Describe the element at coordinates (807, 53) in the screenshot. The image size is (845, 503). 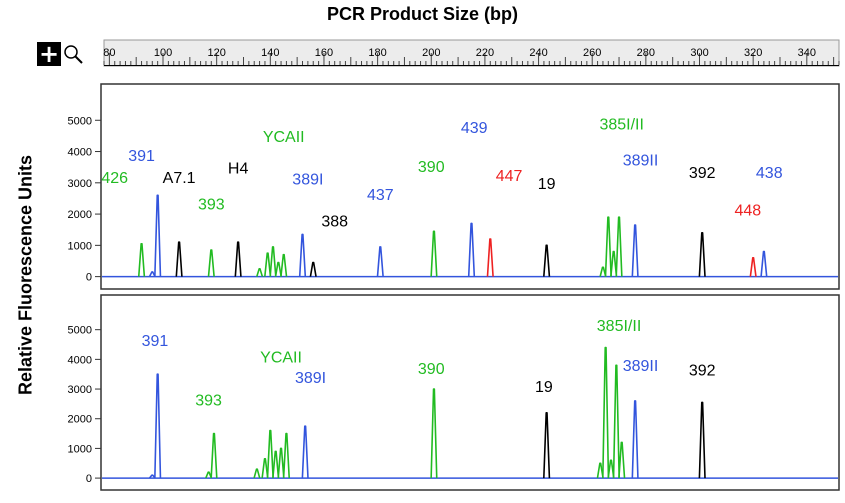
I see `x-tick-label: 340` at that location.